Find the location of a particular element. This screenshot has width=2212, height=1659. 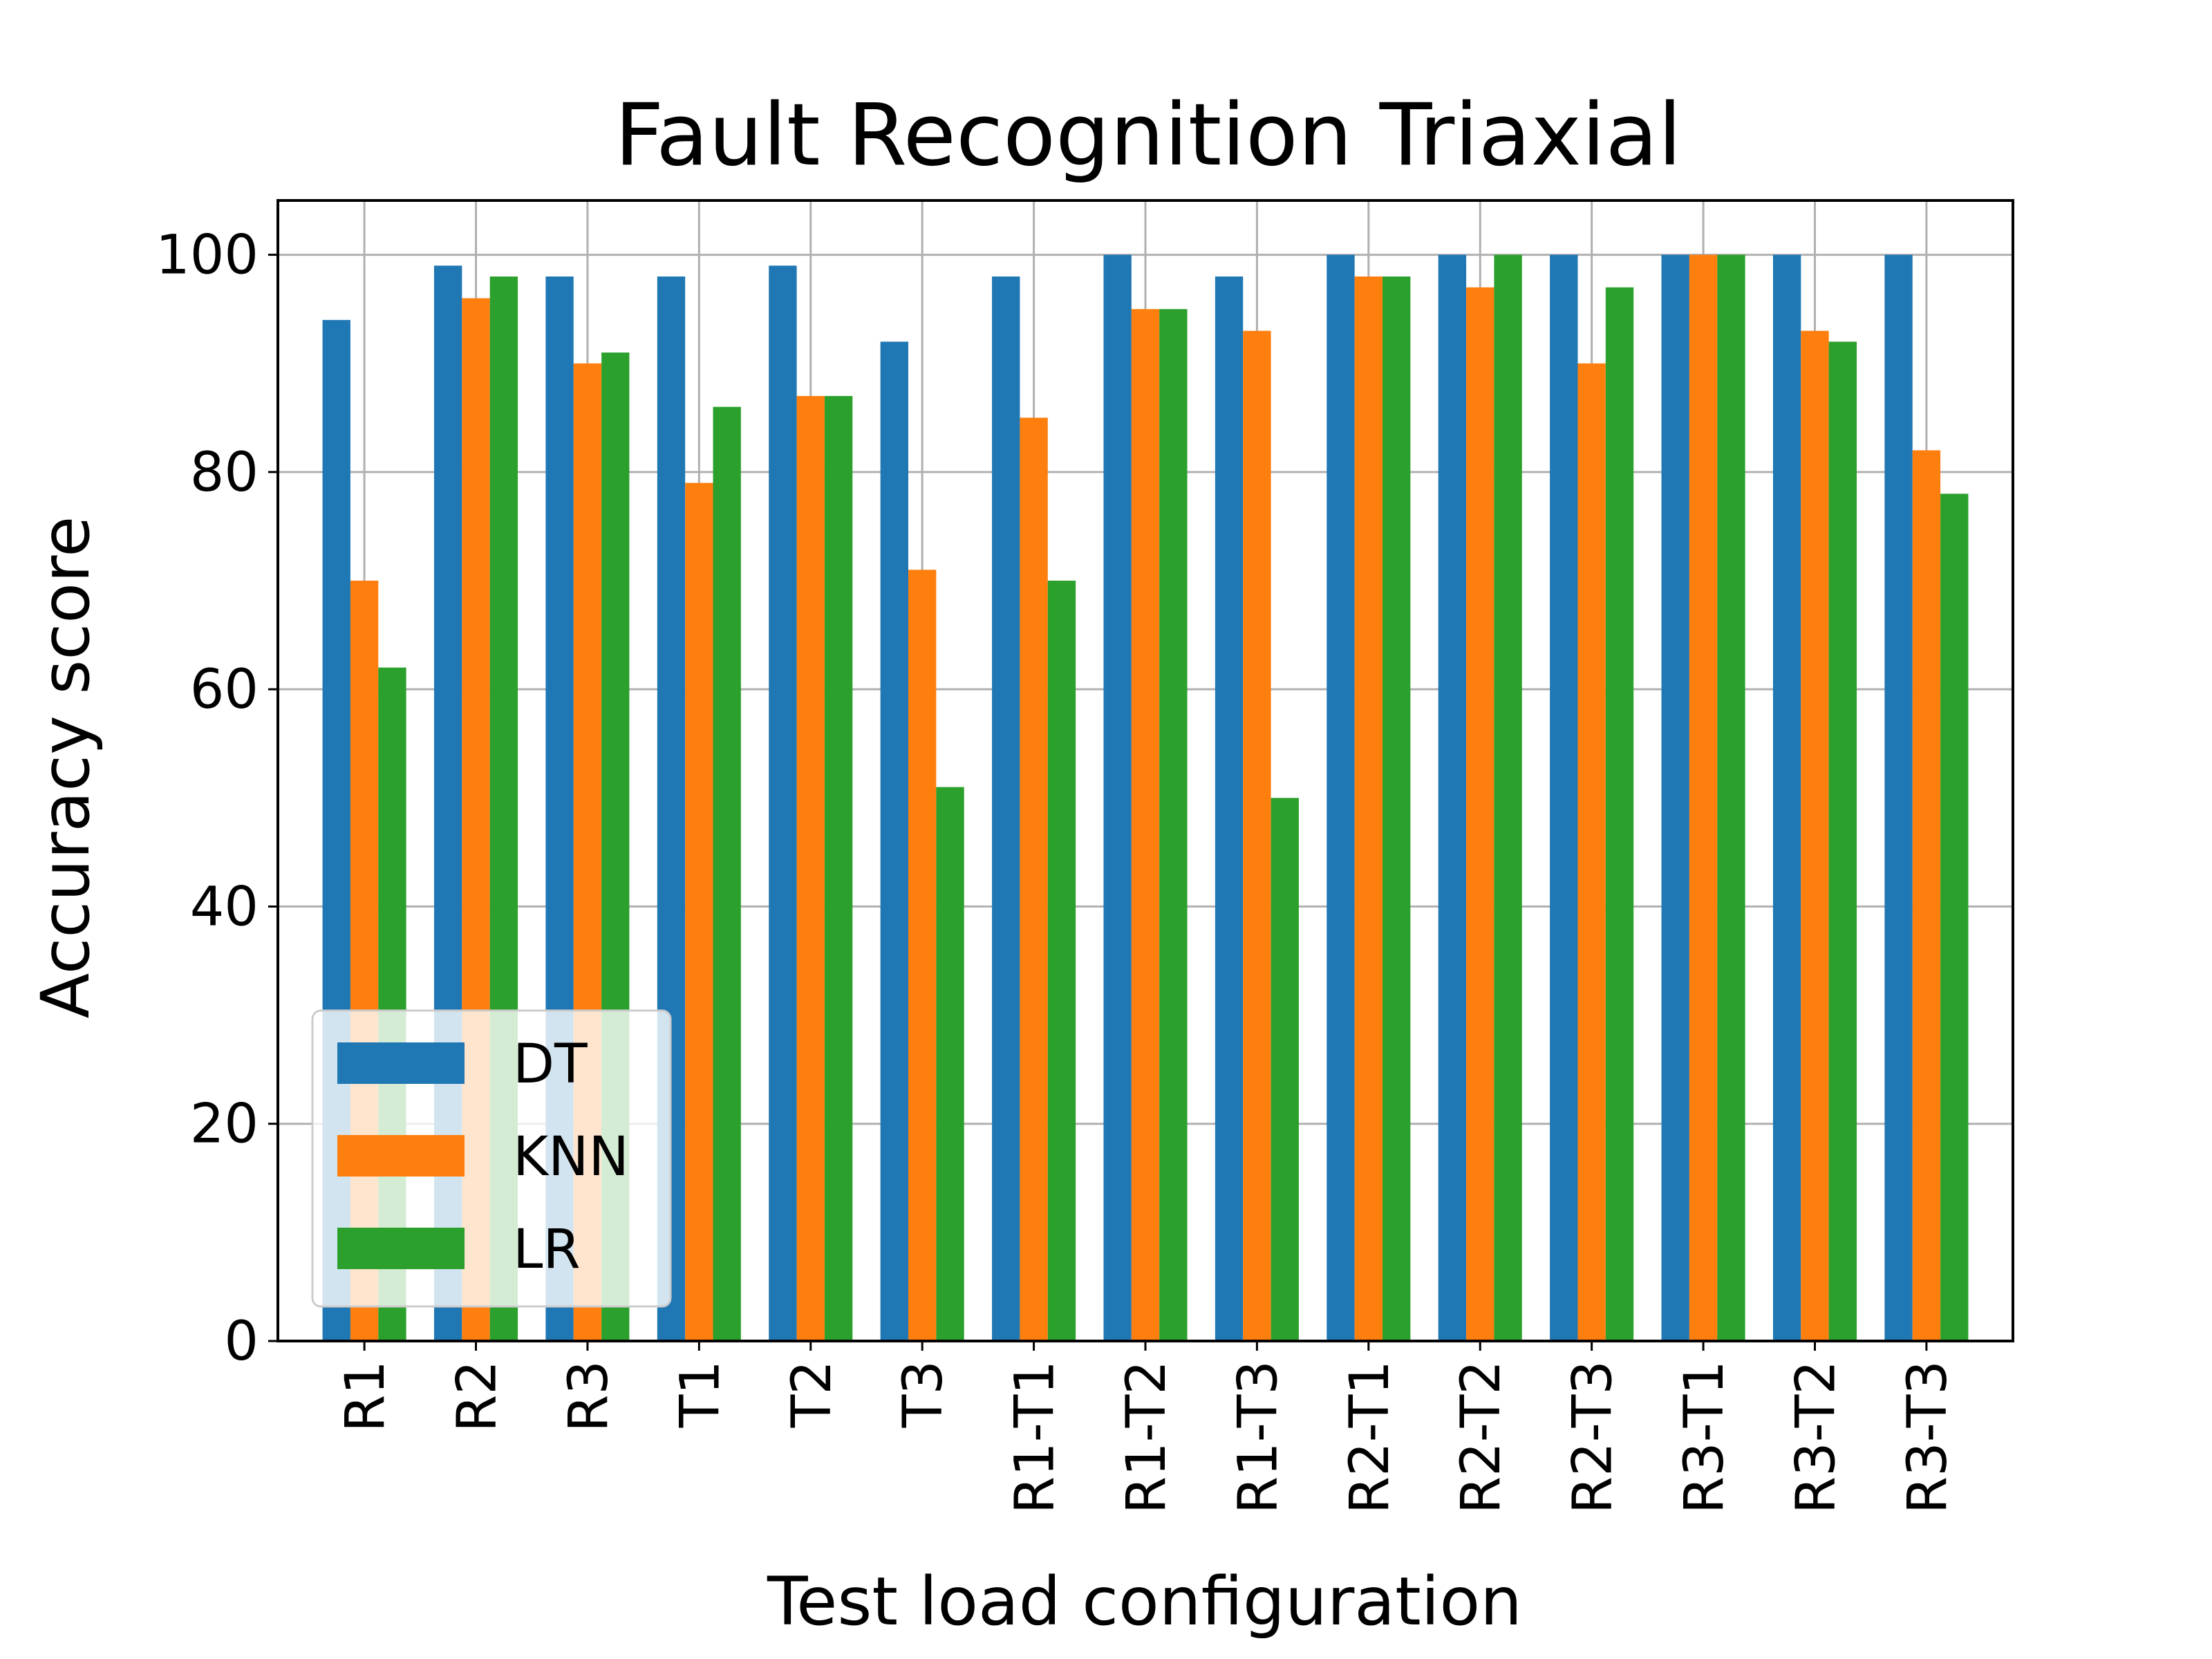

bar-knn-t3 is located at coordinates (922, 956).